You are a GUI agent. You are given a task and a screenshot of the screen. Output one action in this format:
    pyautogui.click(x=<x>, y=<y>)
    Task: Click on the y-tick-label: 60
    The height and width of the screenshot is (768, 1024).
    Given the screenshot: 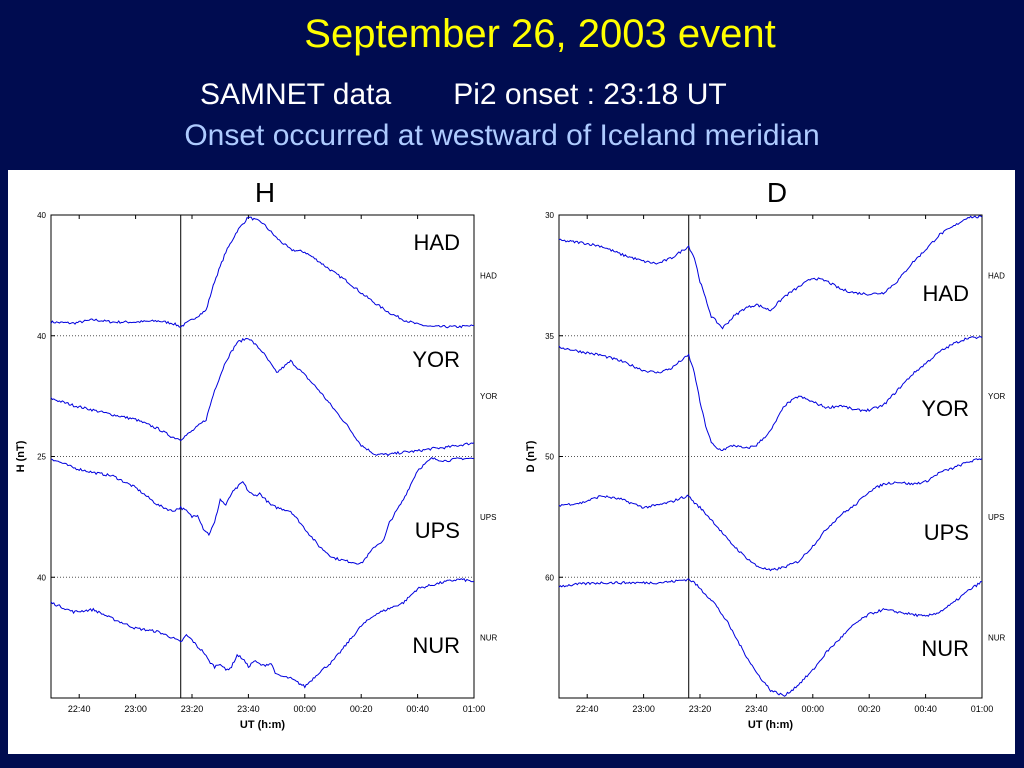 What is the action you would take?
    pyautogui.click(x=549, y=577)
    